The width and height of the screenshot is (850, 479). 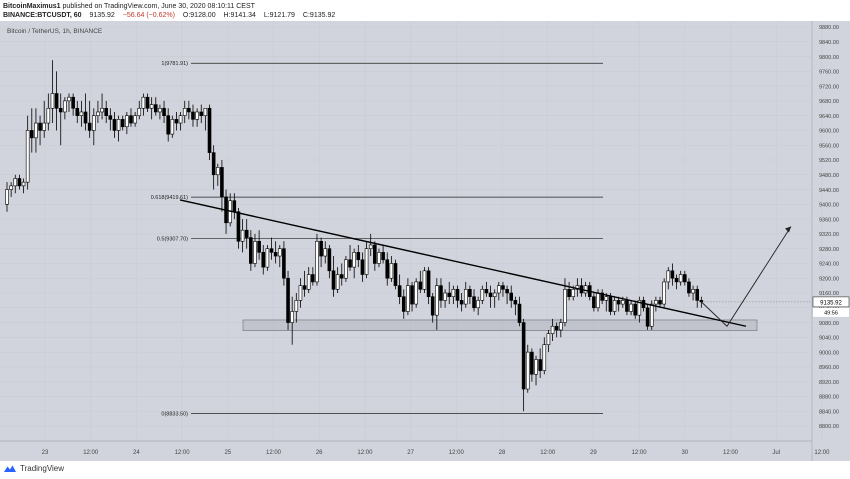 What do you see at coordinates (829, 279) in the screenshot?
I see `y-tick-label: 9200.00` at bounding box center [829, 279].